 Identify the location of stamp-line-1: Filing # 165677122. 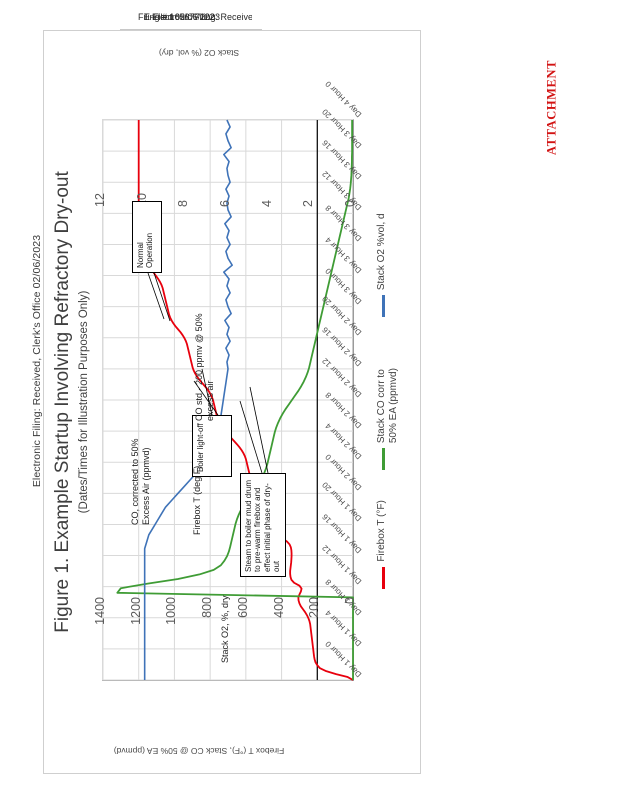
(176, 17).